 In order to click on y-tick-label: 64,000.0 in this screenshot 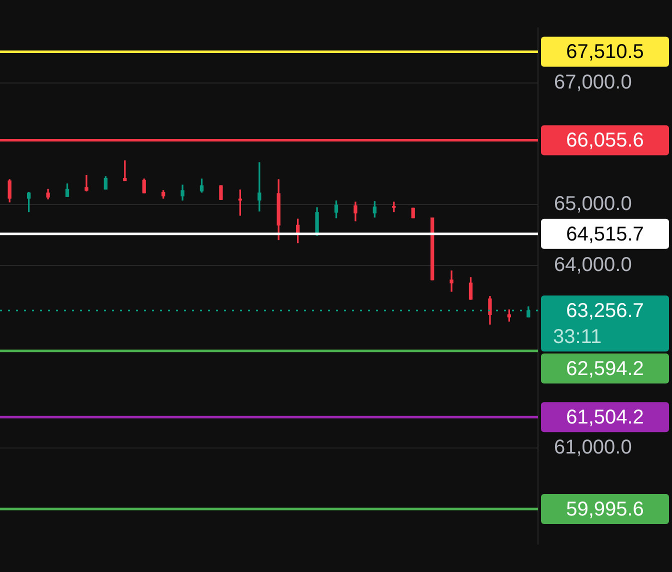, I will do `click(593, 265)`.